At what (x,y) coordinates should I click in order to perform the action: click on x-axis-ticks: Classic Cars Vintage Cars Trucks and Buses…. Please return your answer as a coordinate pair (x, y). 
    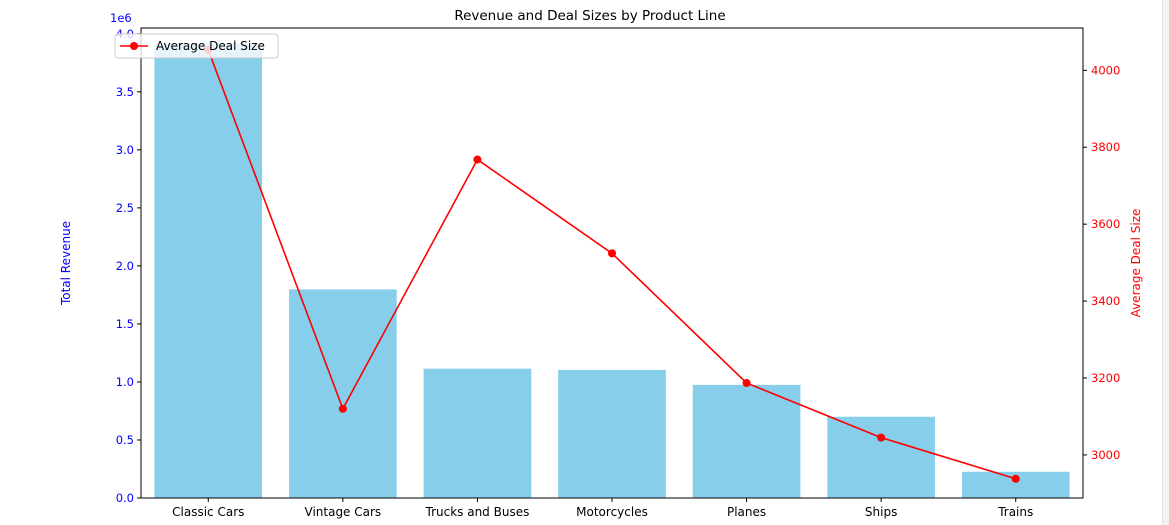
    Looking at the image, I should click on (602, 508).